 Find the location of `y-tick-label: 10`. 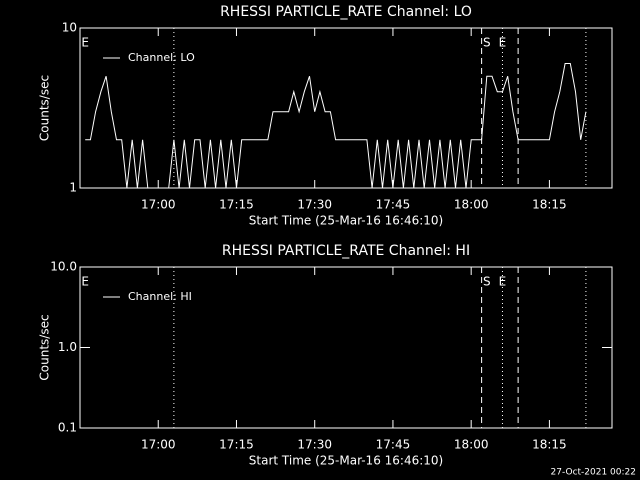

y-tick-label: 10 is located at coordinates (69, 28).